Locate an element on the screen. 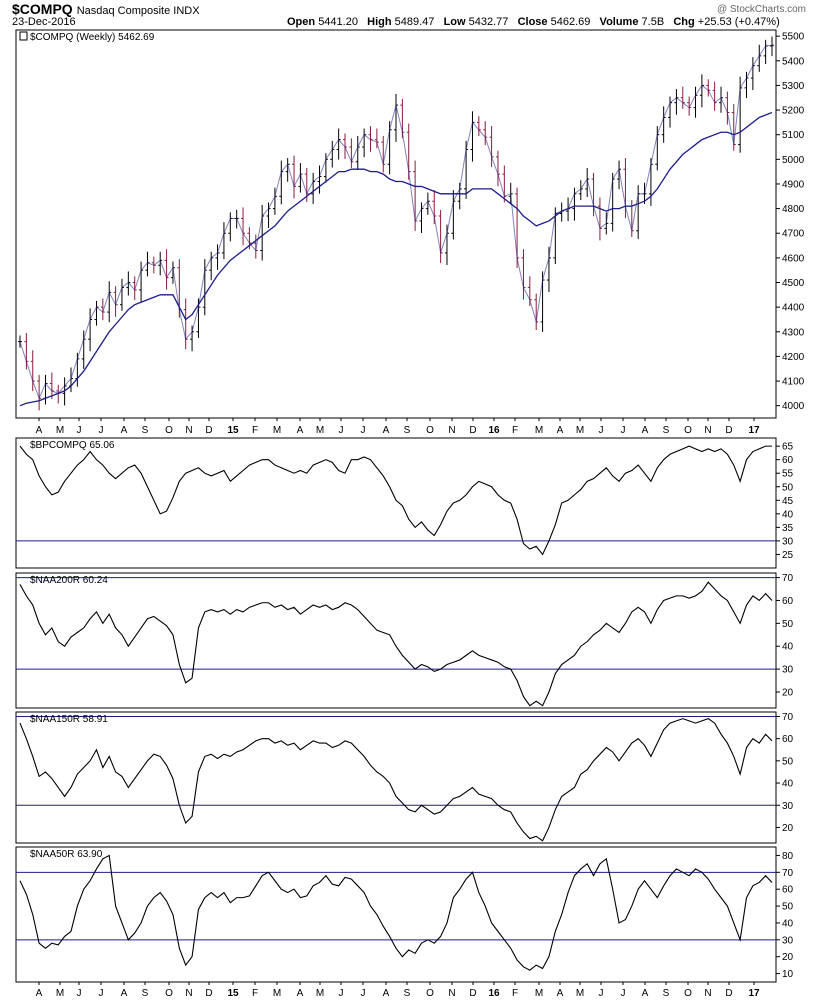 The height and width of the screenshot is (1000, 820). y-tick-label-bp: 65 is located at coordinates (788, 447).